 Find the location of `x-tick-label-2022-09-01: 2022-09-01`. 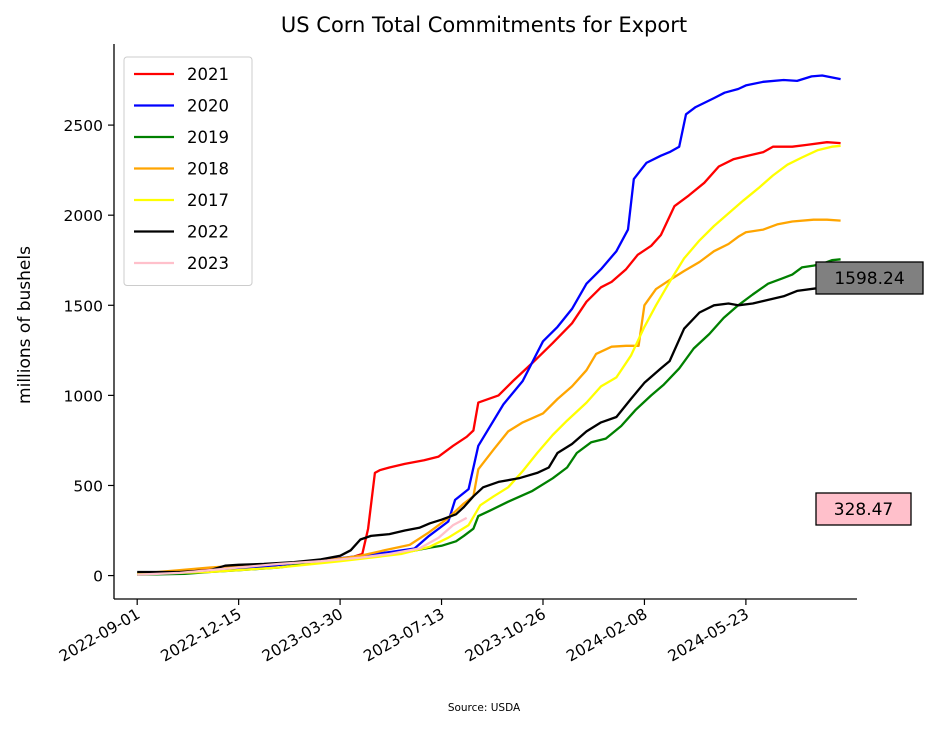

x-tick-label-2022-09-01: 2022-09-01 is located at coordinates (99, 635).